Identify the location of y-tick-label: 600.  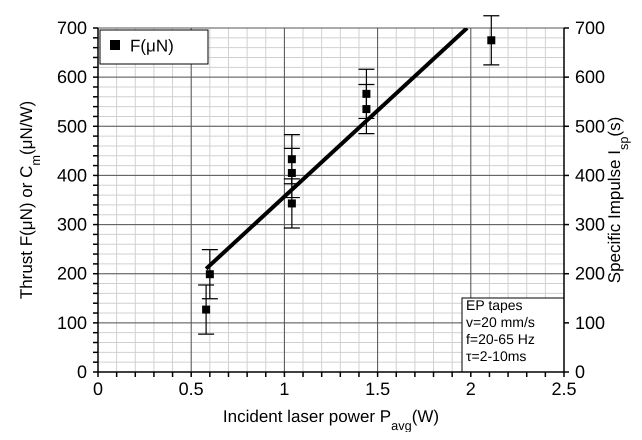
(71, 77).